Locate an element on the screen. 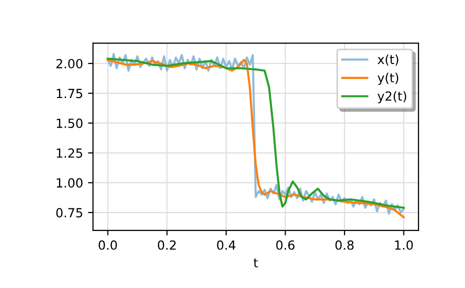 Image resolution: width=465 pixels, height=288 pixels. x-tick-label: 0.0 is located at coordinates (107, 245).